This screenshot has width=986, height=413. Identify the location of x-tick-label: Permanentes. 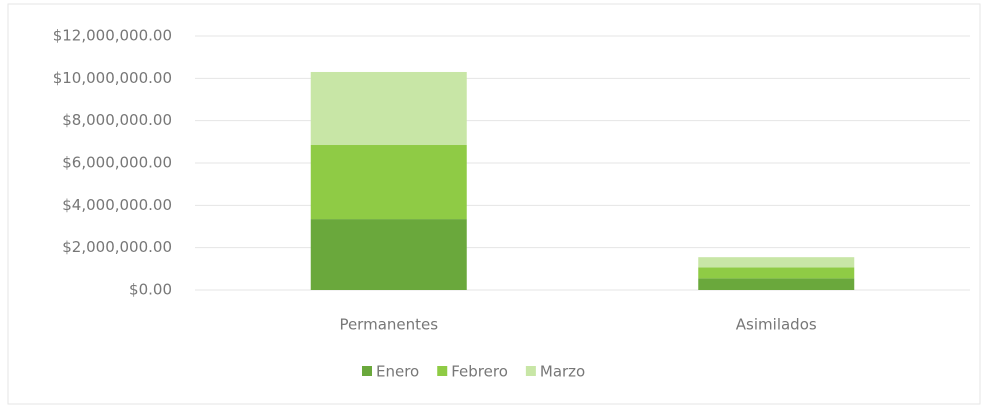
(388, 325).